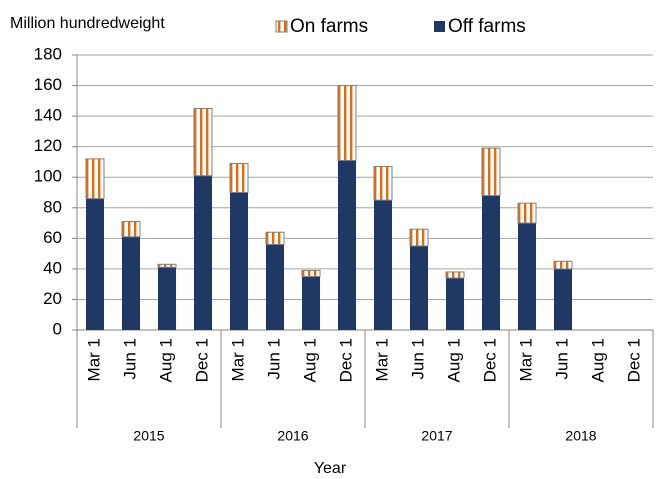 The width and height of the screenshot is (659, 479). What do you see at coordinates (330, 468) in the screenshot?
I see `x-axis-title: Year` at bounding box center [330, 468].